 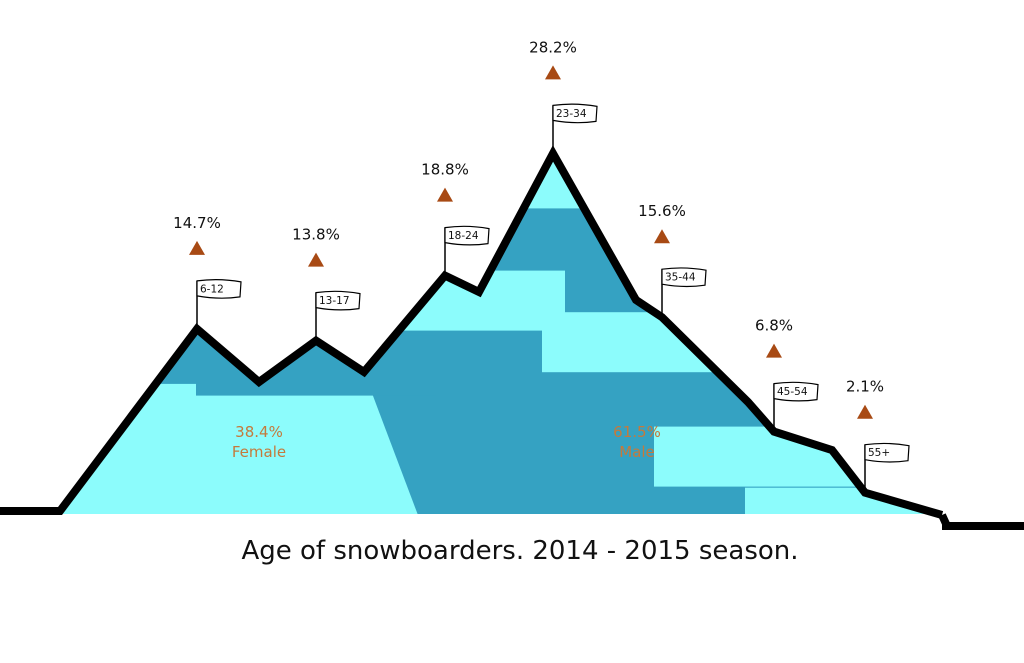 What do you see at coordinates (445, 181) in the screenshot?
I see `value-marker-18-24: 18.8%` at bounding box center [445, 181].